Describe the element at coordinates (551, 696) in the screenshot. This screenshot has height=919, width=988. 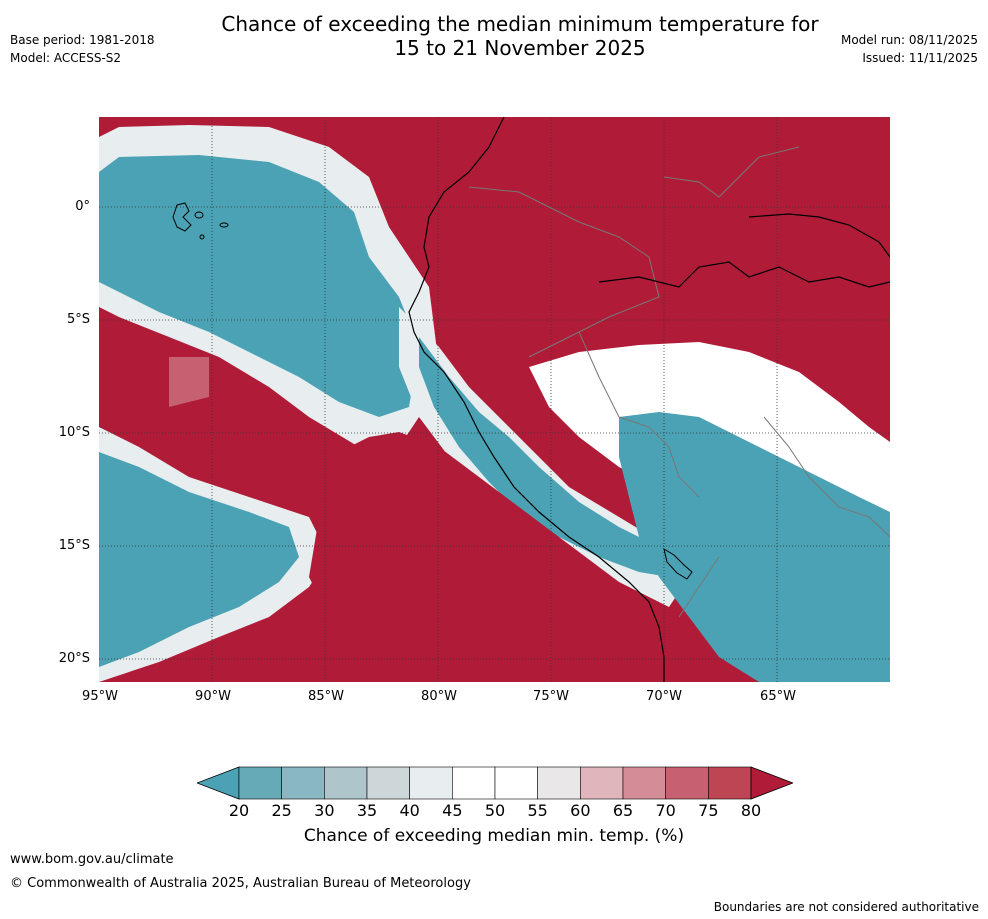
I see `lon-label: 75°W` at that location.